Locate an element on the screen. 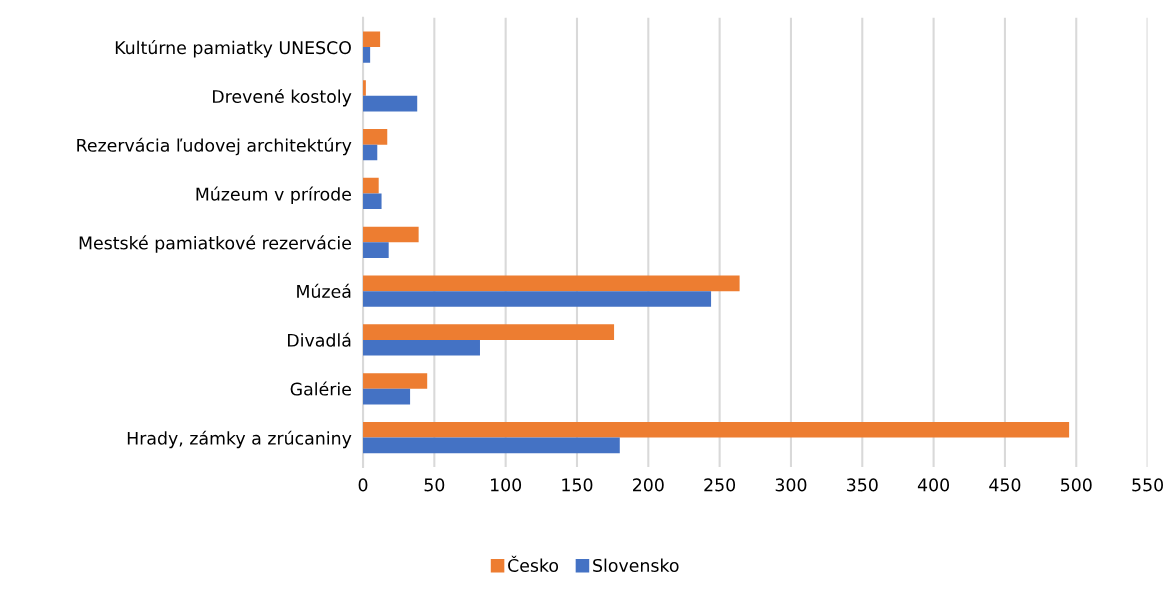 The width and height of the screenshot is (1171, 591). y-tick-label: Hrady, zámky a zrúcaniny is located at coordinates (239, 439).